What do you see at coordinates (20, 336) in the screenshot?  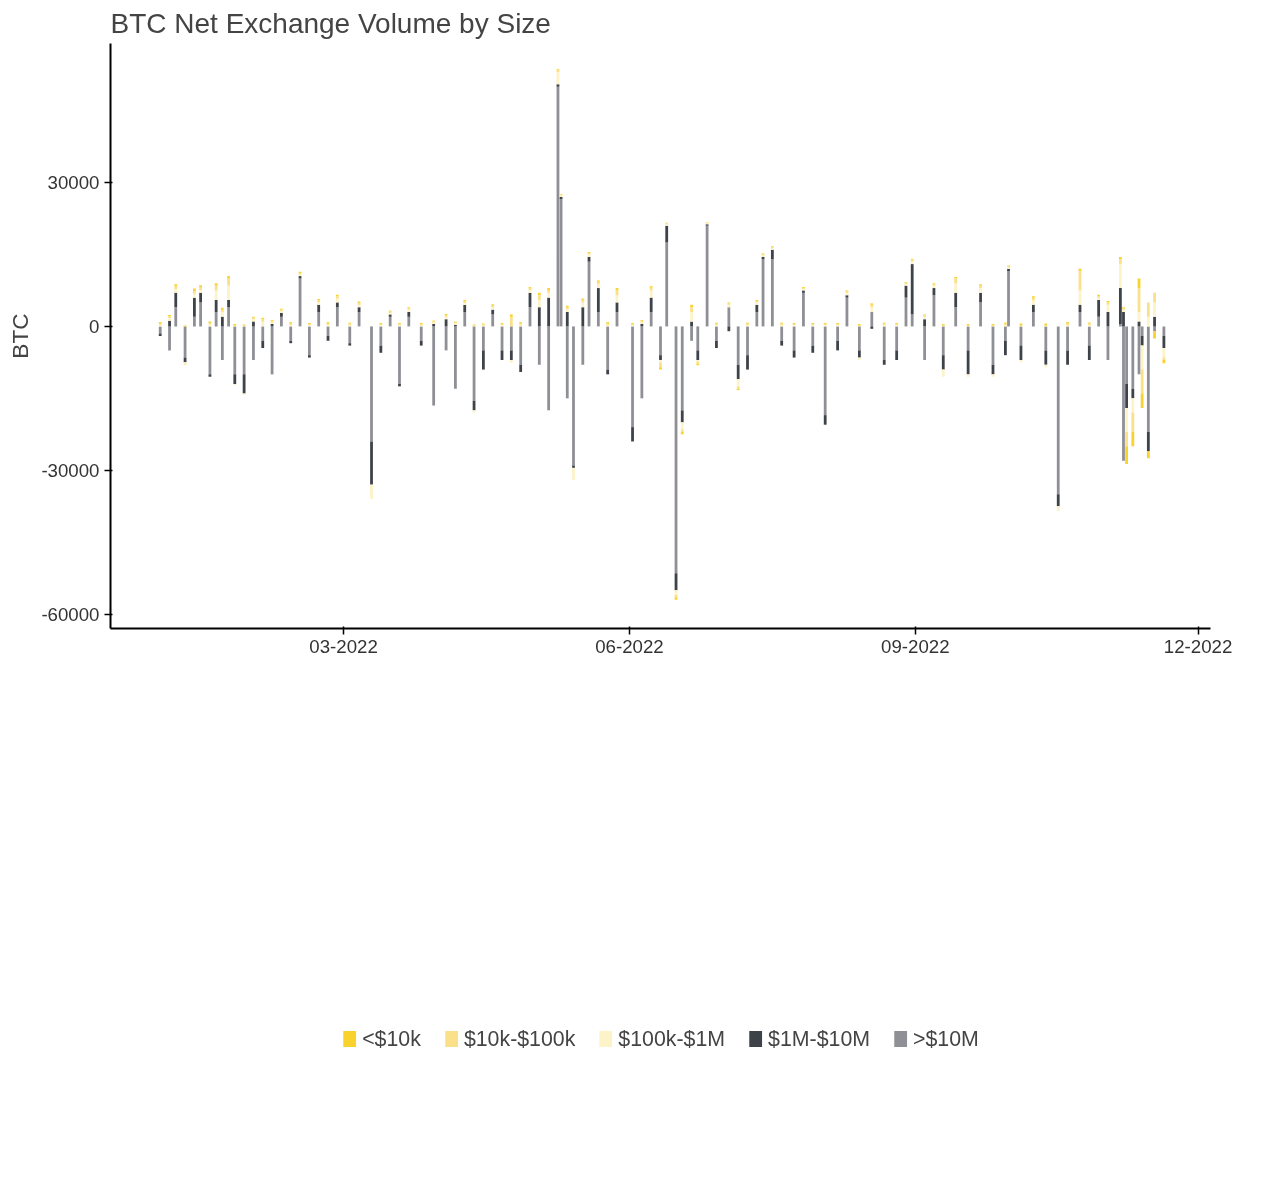 I see `y-axis-title: BTC` at bounding box center [20, 336].